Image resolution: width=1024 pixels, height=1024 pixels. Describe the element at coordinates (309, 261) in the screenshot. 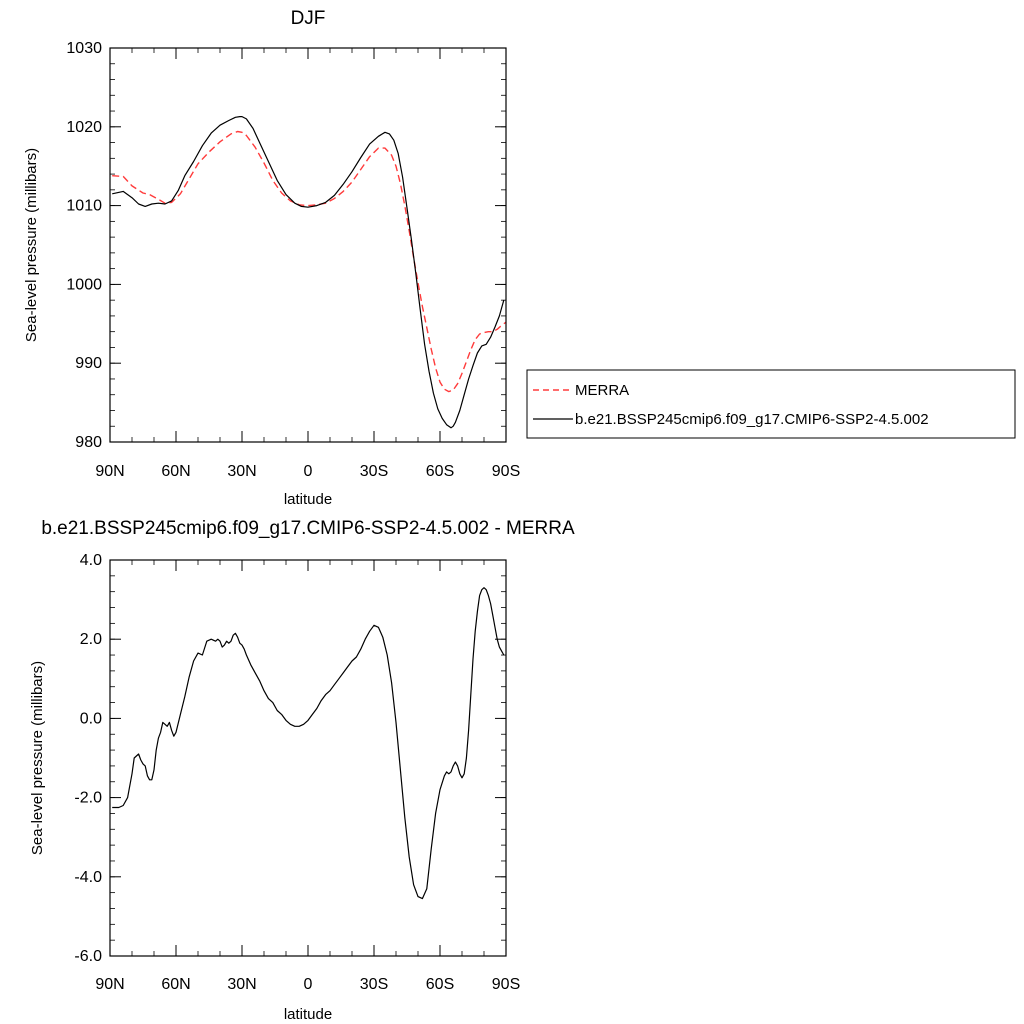

I see `series-line-merra` at that location.